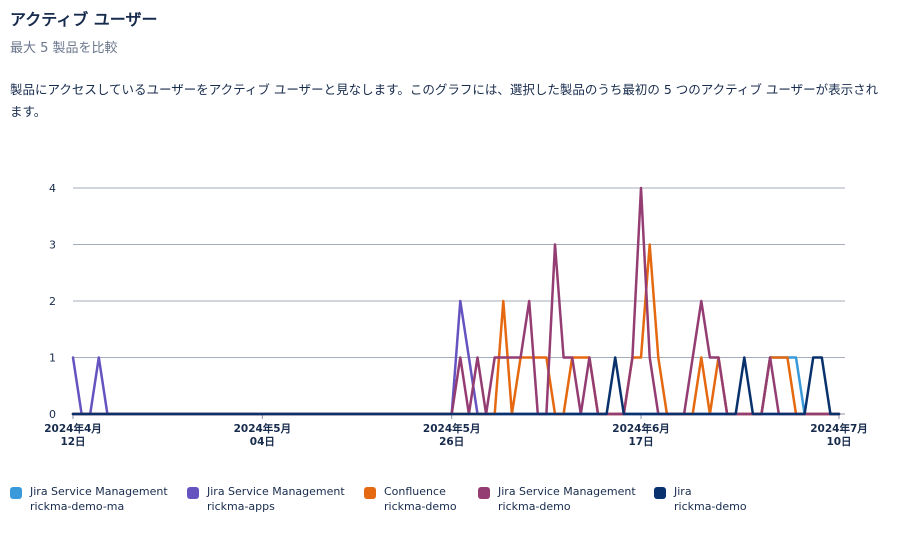 Image resolution: width=902 pixels, height=533 pixels. I want to click on x-tick-label-day: 10日, so click(838, 442).